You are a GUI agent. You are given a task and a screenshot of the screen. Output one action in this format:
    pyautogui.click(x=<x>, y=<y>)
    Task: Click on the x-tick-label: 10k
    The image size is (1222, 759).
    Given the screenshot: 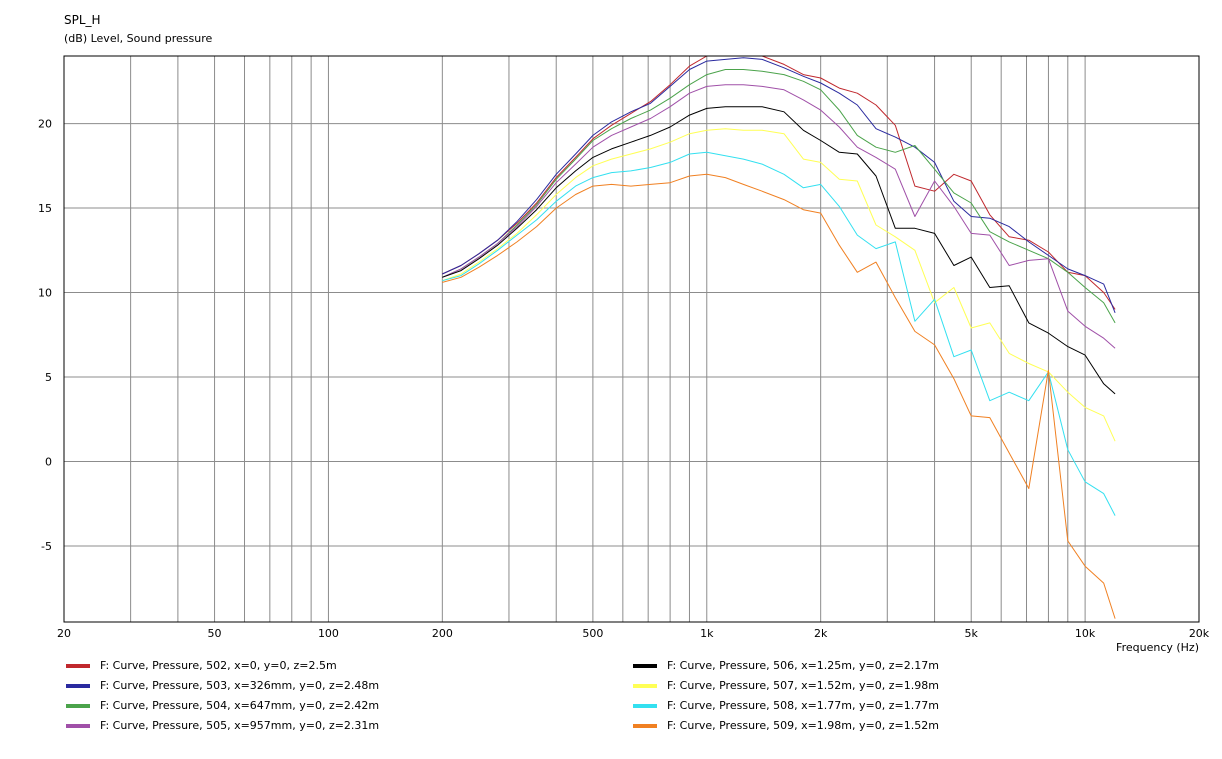 What is the action you would take?
    pyautogui.click(x=1085, y=633)
    